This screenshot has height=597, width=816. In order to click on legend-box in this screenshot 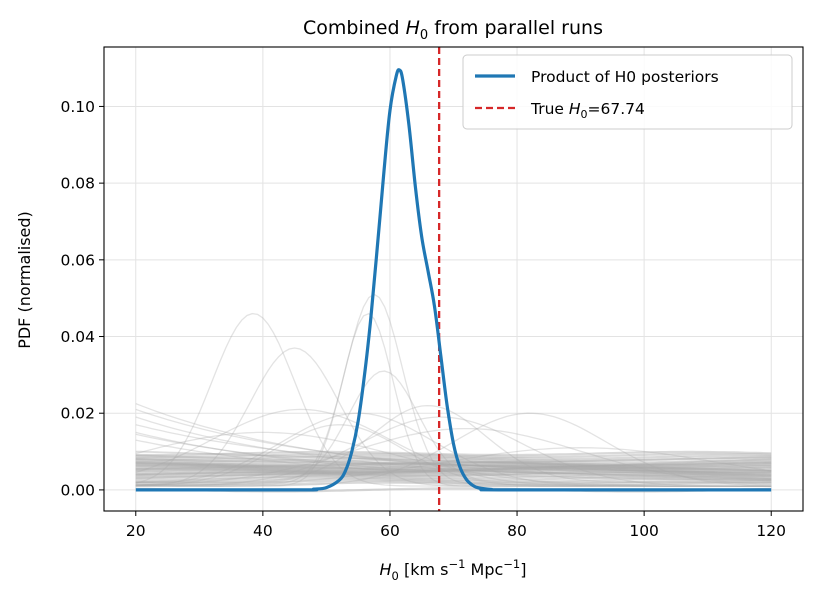, I will do `click(627, 92)`.